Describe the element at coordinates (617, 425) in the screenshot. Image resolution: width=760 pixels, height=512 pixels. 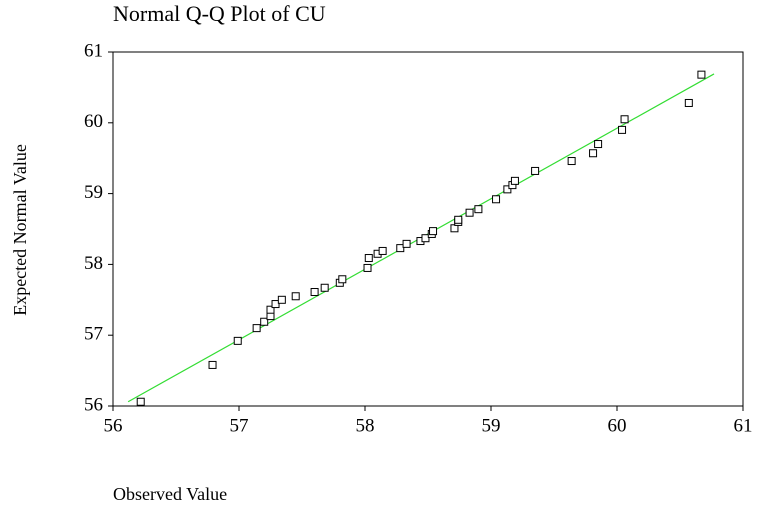
I see `x-tick-label: 60` at that location.